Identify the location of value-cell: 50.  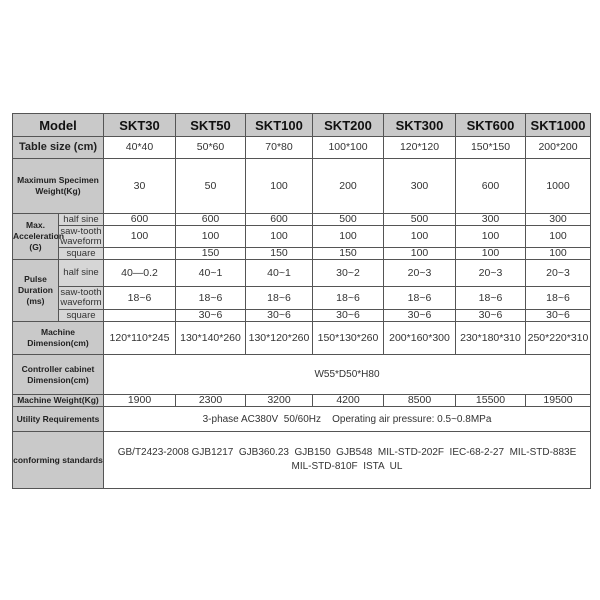
(210, 186).